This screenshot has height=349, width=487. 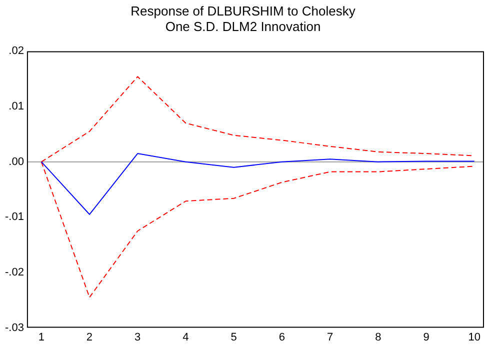 What do you see at coordinates (233, 337) in the screenshot?
I see `x-tick-label: 5` at bounding box center [233, 337].